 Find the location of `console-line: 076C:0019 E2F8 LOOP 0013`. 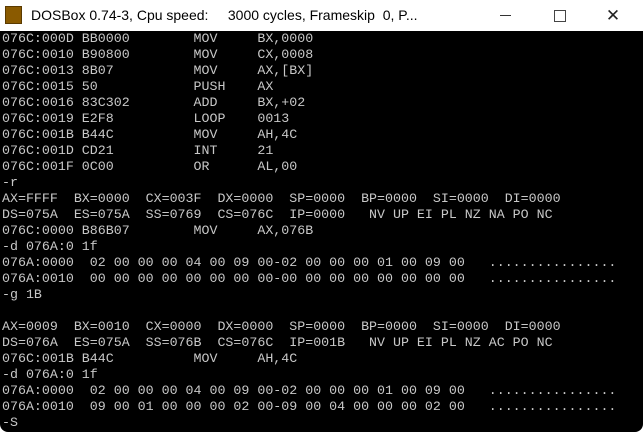

console-line: 076C:0019 E2F8 LOOP 0013 is located at coordinates (146, 118).